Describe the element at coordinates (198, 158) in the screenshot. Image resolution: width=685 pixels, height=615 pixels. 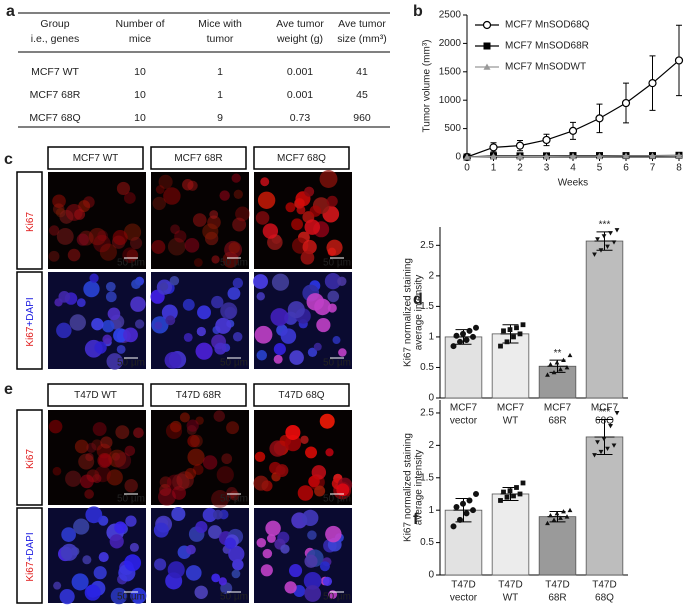
I see `column-header: MCF7 68R` at that location.